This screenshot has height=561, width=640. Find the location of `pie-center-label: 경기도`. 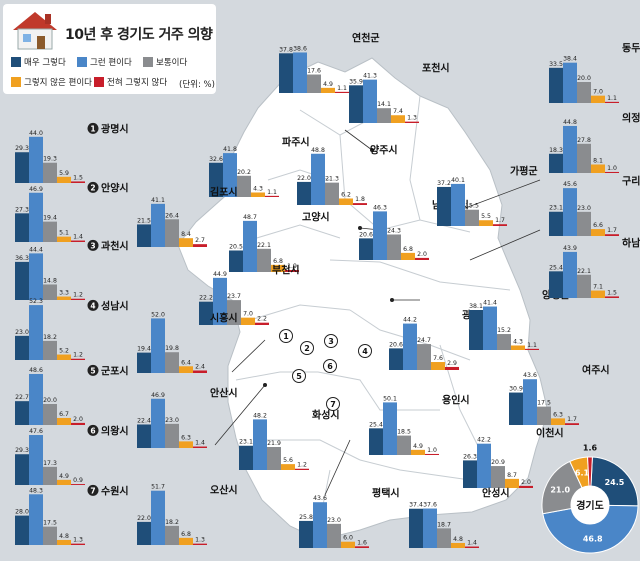

pie-center-label: 경기도 is located at coordinates (590, 505).